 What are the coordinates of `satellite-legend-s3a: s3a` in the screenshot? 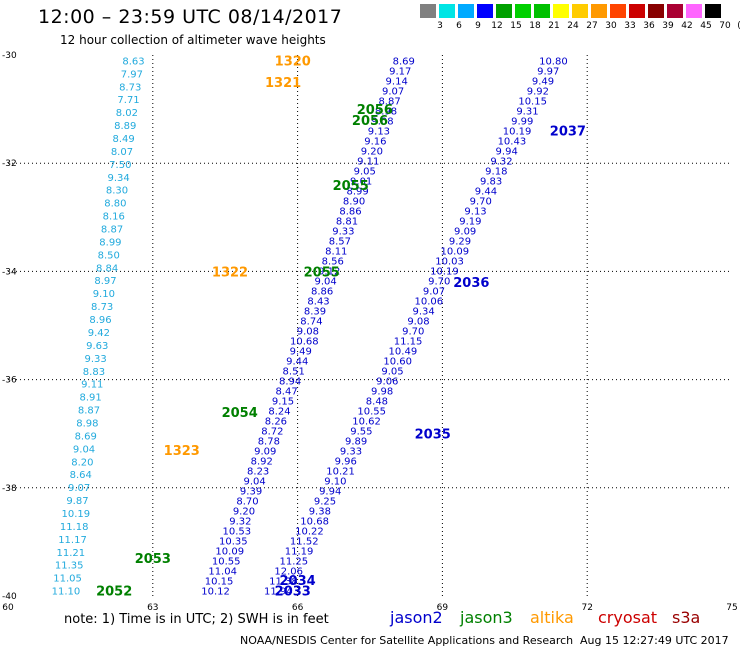 It's located at (686, 617).